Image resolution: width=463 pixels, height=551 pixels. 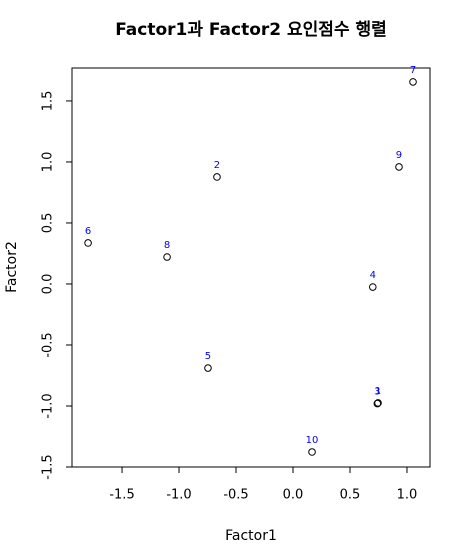 I want to click on point-label: 7, so click(x=413, y=70).